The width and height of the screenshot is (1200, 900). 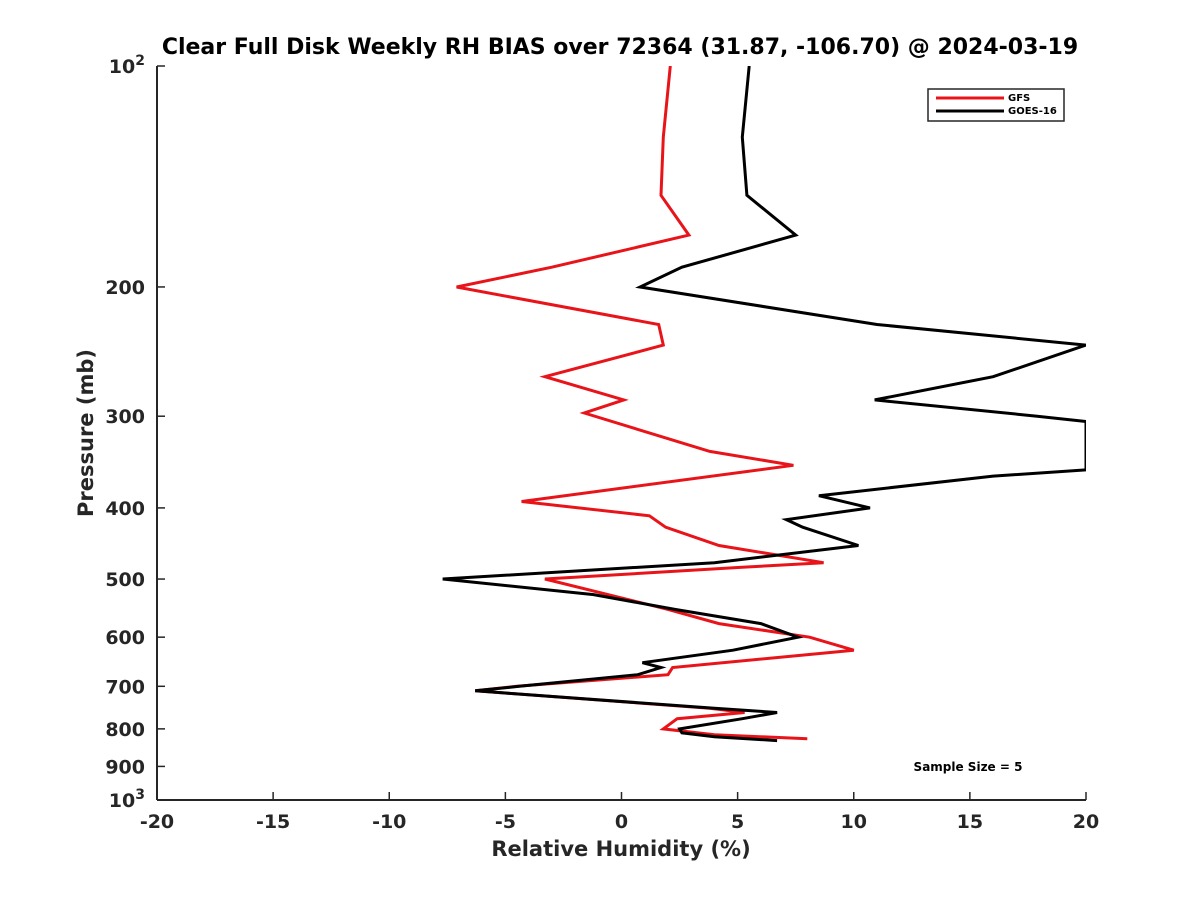 What do you see at coordinates (127, 65) in the screenshot?
I see `y-tick-label: 10²` at bounding box center [127, 65].